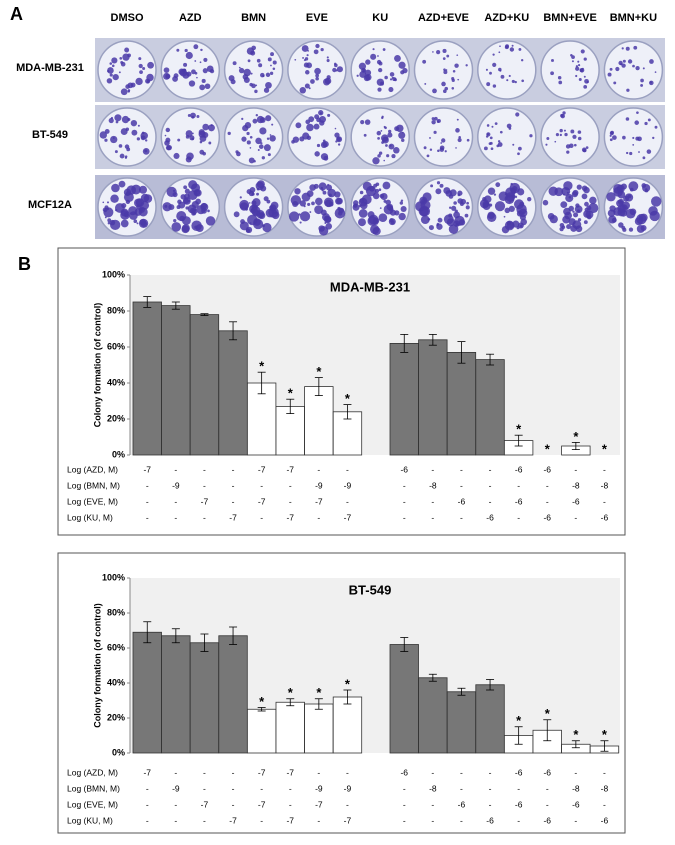 This screenshot has height=845, width=675. I want to click on column-label: BMN, so click(253, 18).